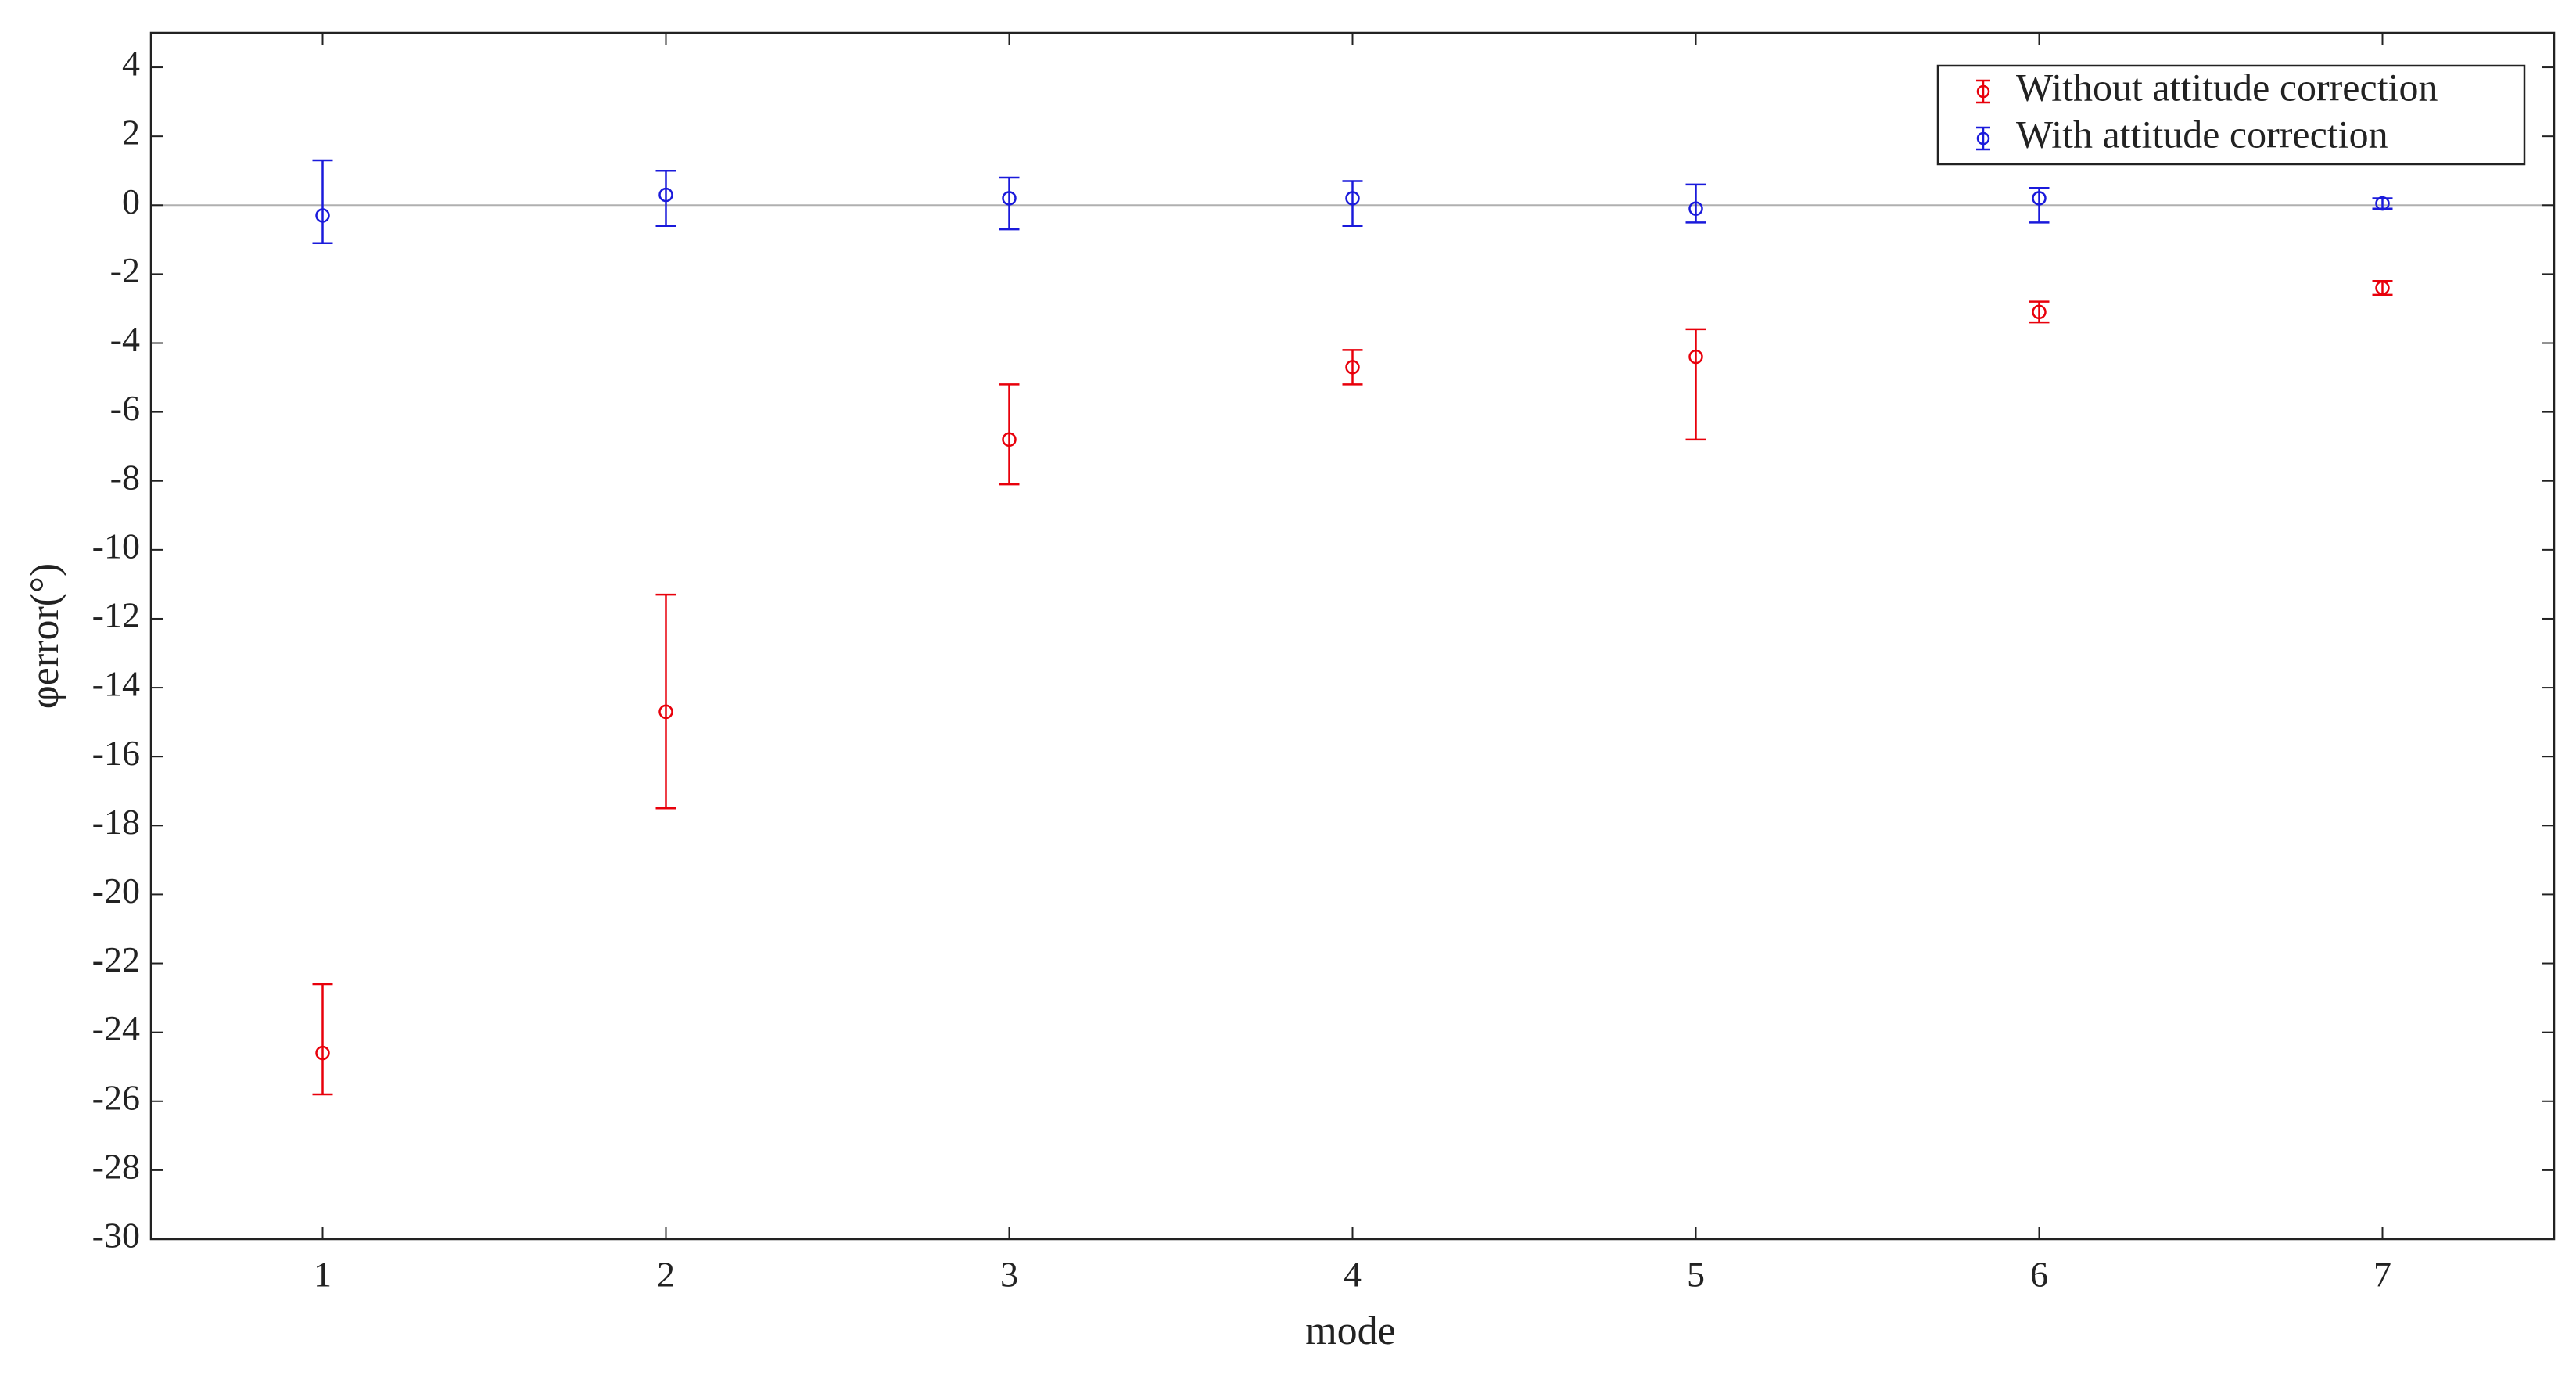  Describe the element at coordinates (1350, 1331) in the screenshot. I see `x-axis-label: mode` at that location.